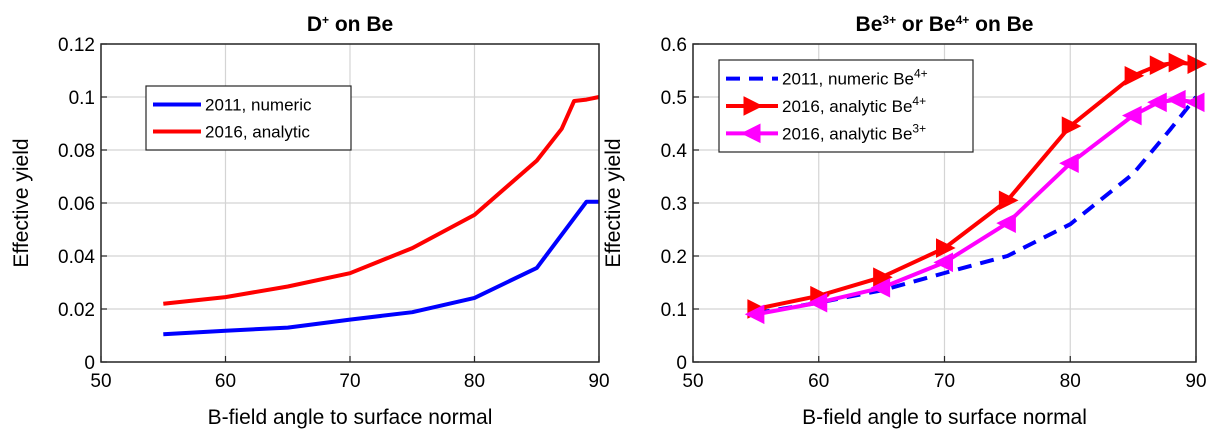  What do you see at coordinates (76, 45) in the screenshot?
I see `y-tick-label: 0.12` at bounding box center [76, 45].